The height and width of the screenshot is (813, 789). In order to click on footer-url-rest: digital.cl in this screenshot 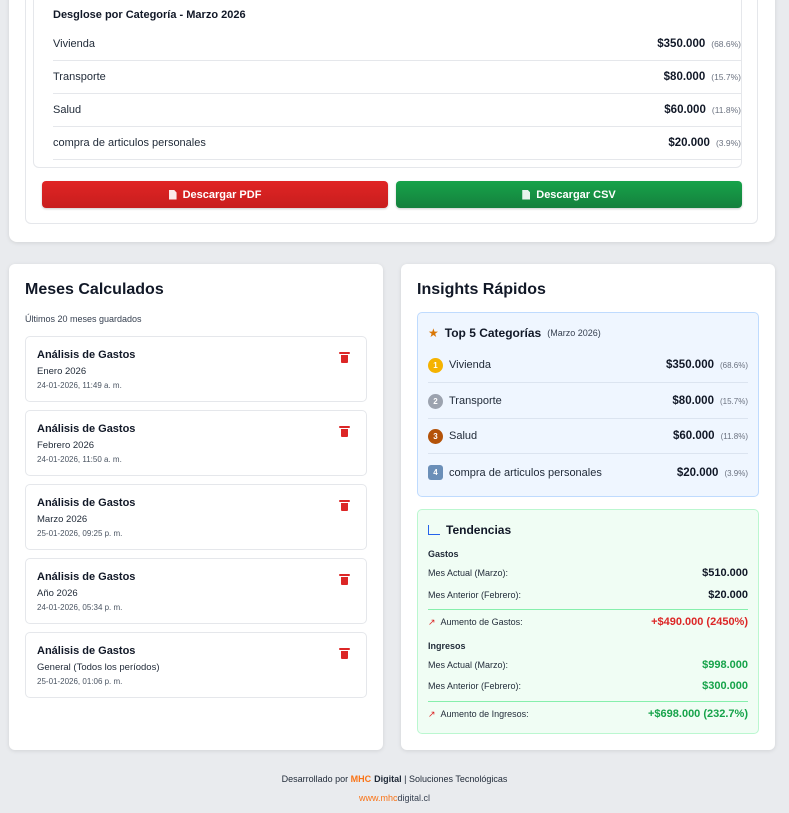, I will do `click(414, 798)`.